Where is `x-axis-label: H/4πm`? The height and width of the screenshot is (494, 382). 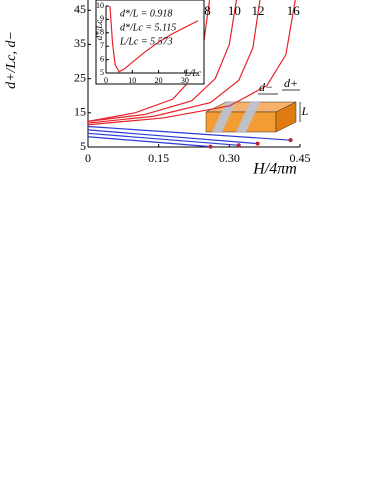 x-axis-label: H/4πm is located at coordinates (274, 169).